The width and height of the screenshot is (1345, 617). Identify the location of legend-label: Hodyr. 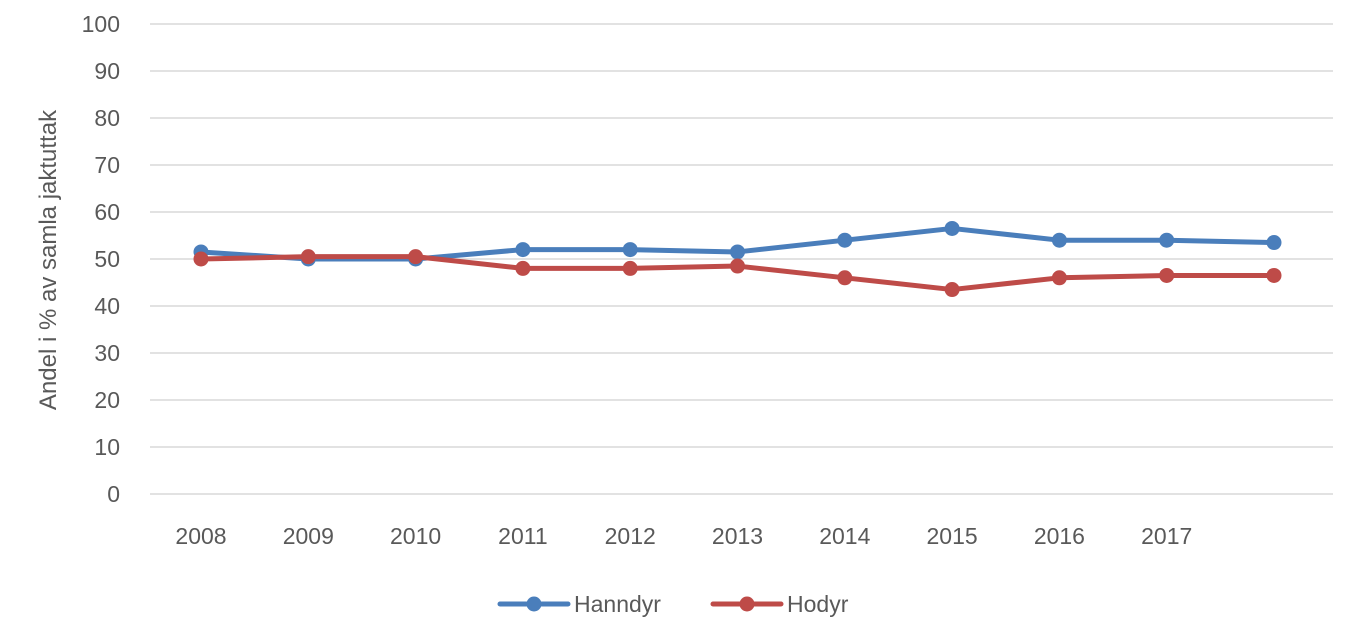
(818, 604).